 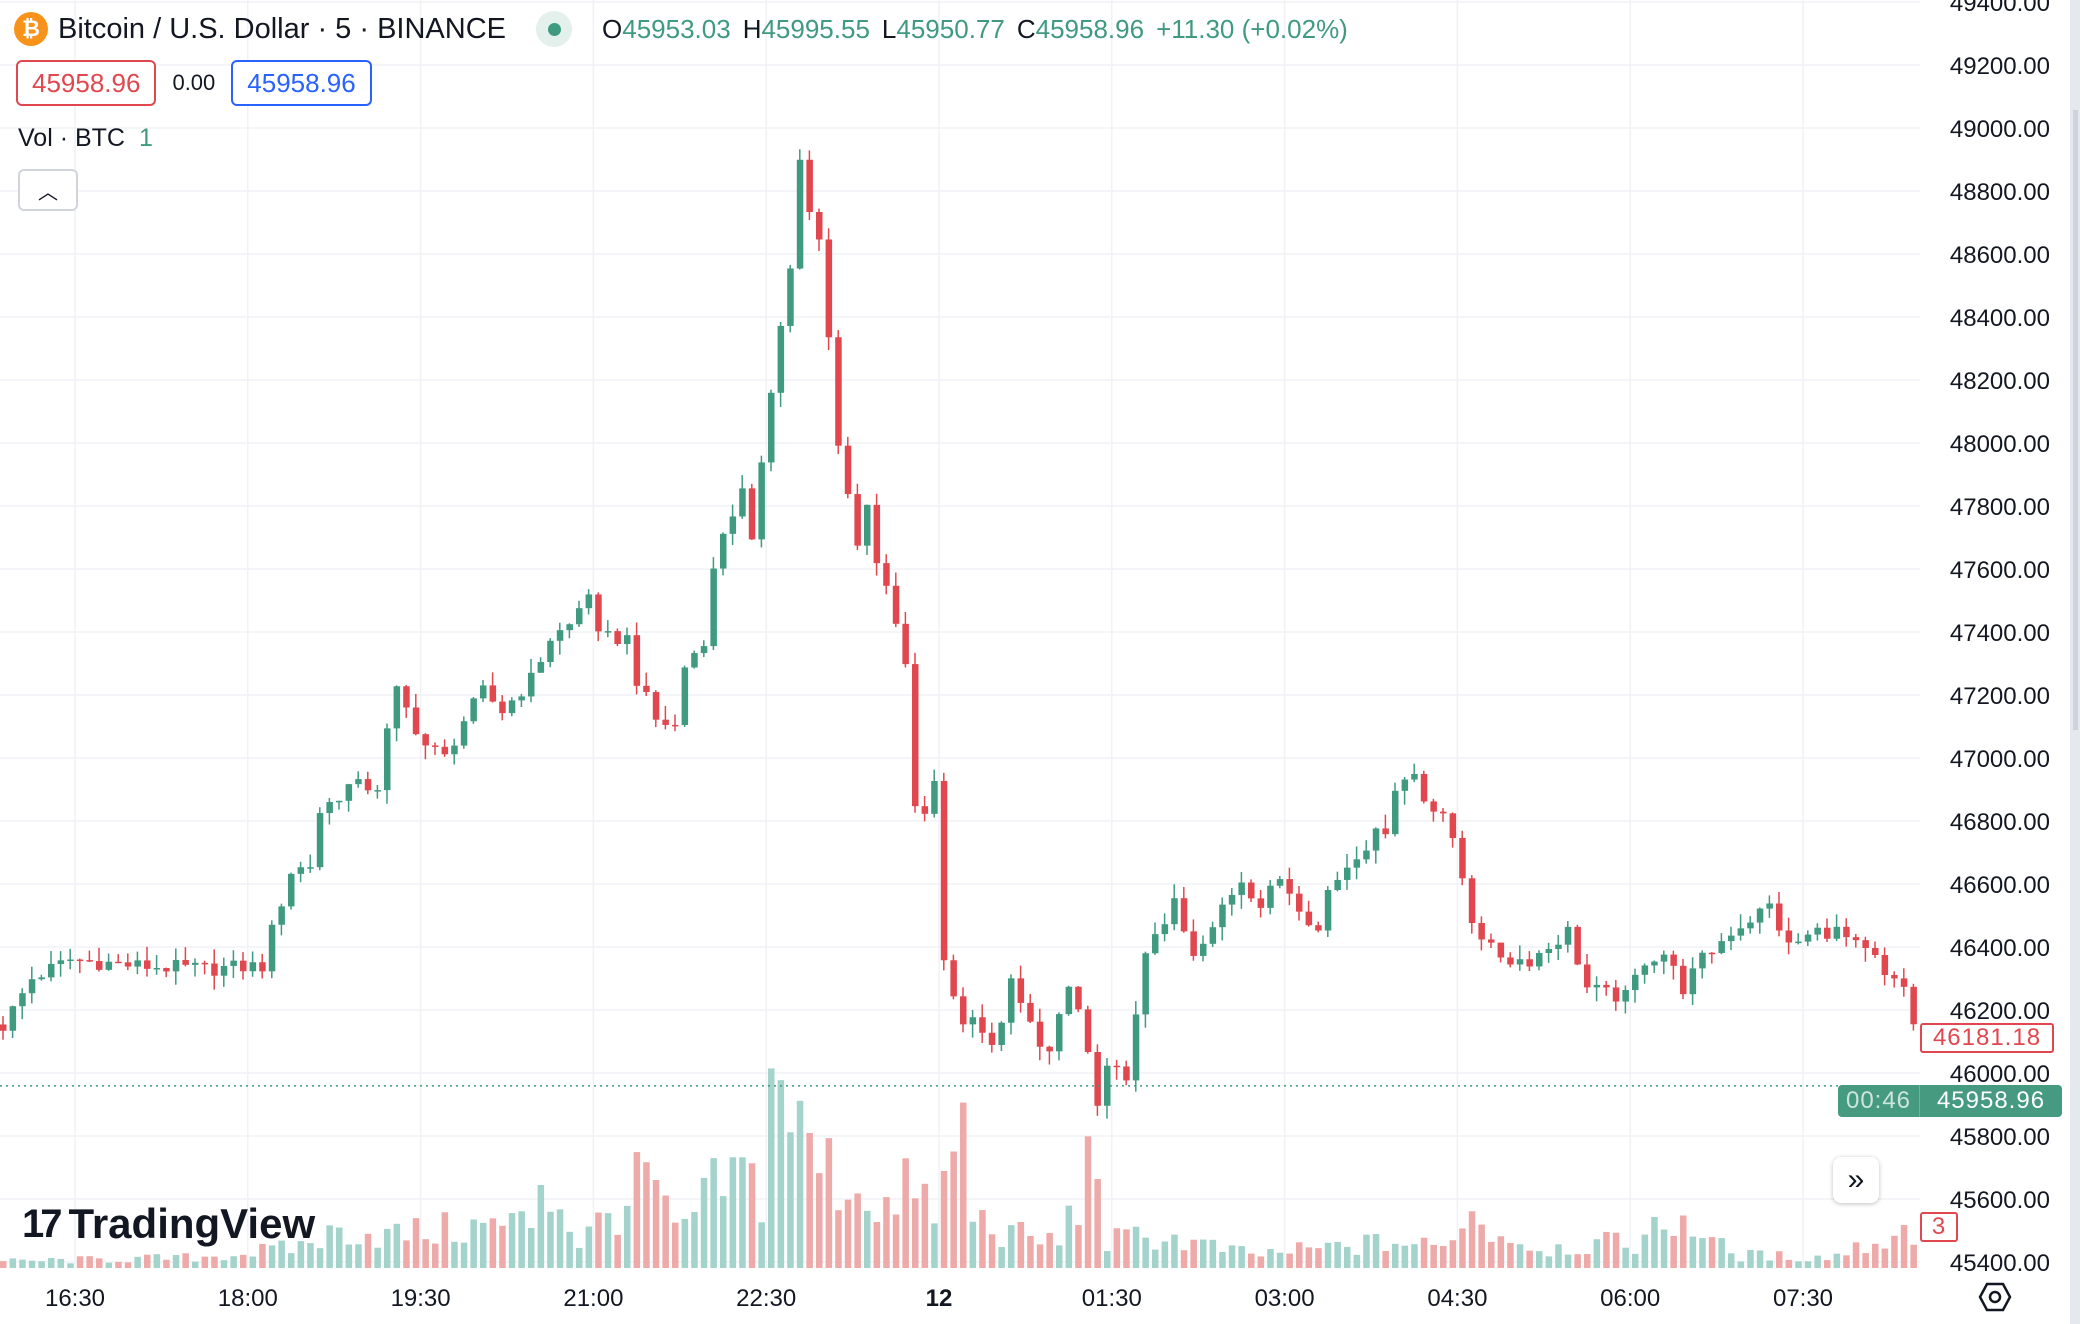 What do you see at coordinates (282, 28) in the screenshot?
I see `symbol-title: Bitcoin / U.S. Dollar · 5 · BINANCE` at bounding box center [282, 28].